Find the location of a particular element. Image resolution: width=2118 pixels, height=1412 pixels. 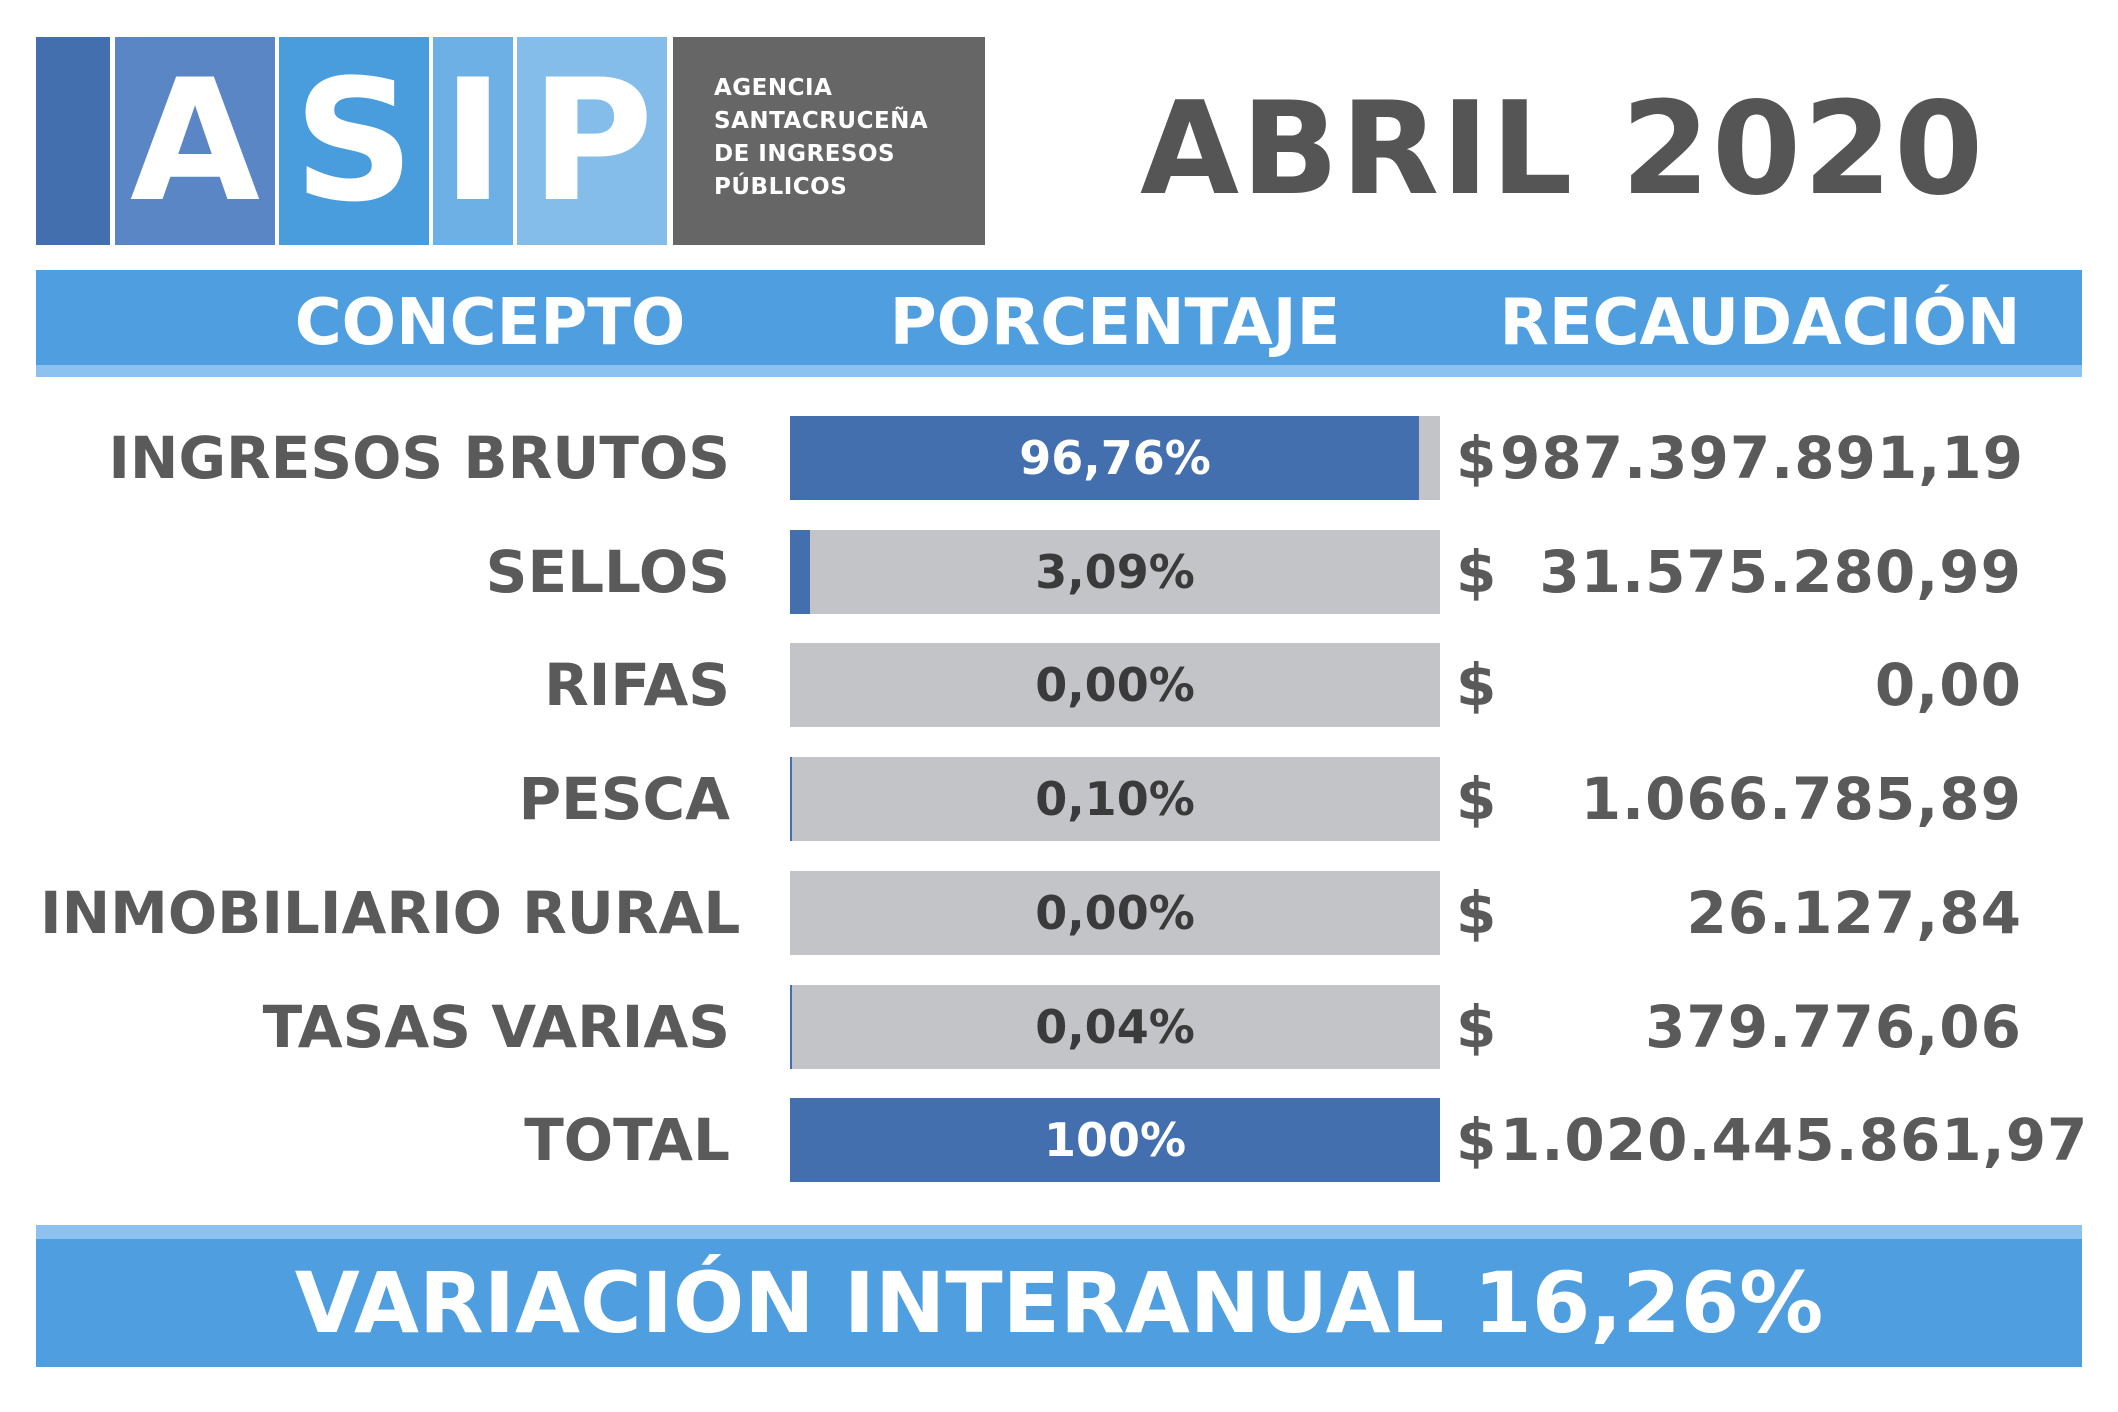

percentage-label: 0,10% is located at coordinates (1115, 799).